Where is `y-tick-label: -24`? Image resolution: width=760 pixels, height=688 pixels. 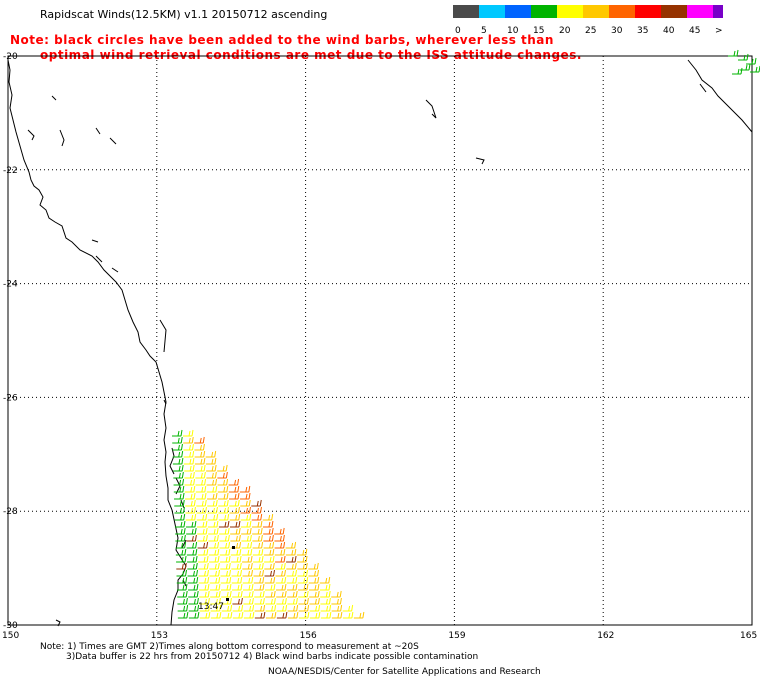
y-tick-label: -24 is located at coordinates (10, 285).